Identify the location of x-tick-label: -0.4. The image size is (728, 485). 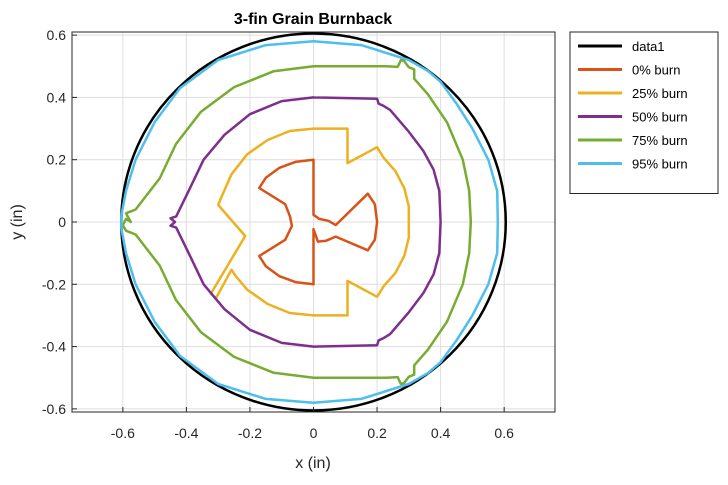
(186, 433).